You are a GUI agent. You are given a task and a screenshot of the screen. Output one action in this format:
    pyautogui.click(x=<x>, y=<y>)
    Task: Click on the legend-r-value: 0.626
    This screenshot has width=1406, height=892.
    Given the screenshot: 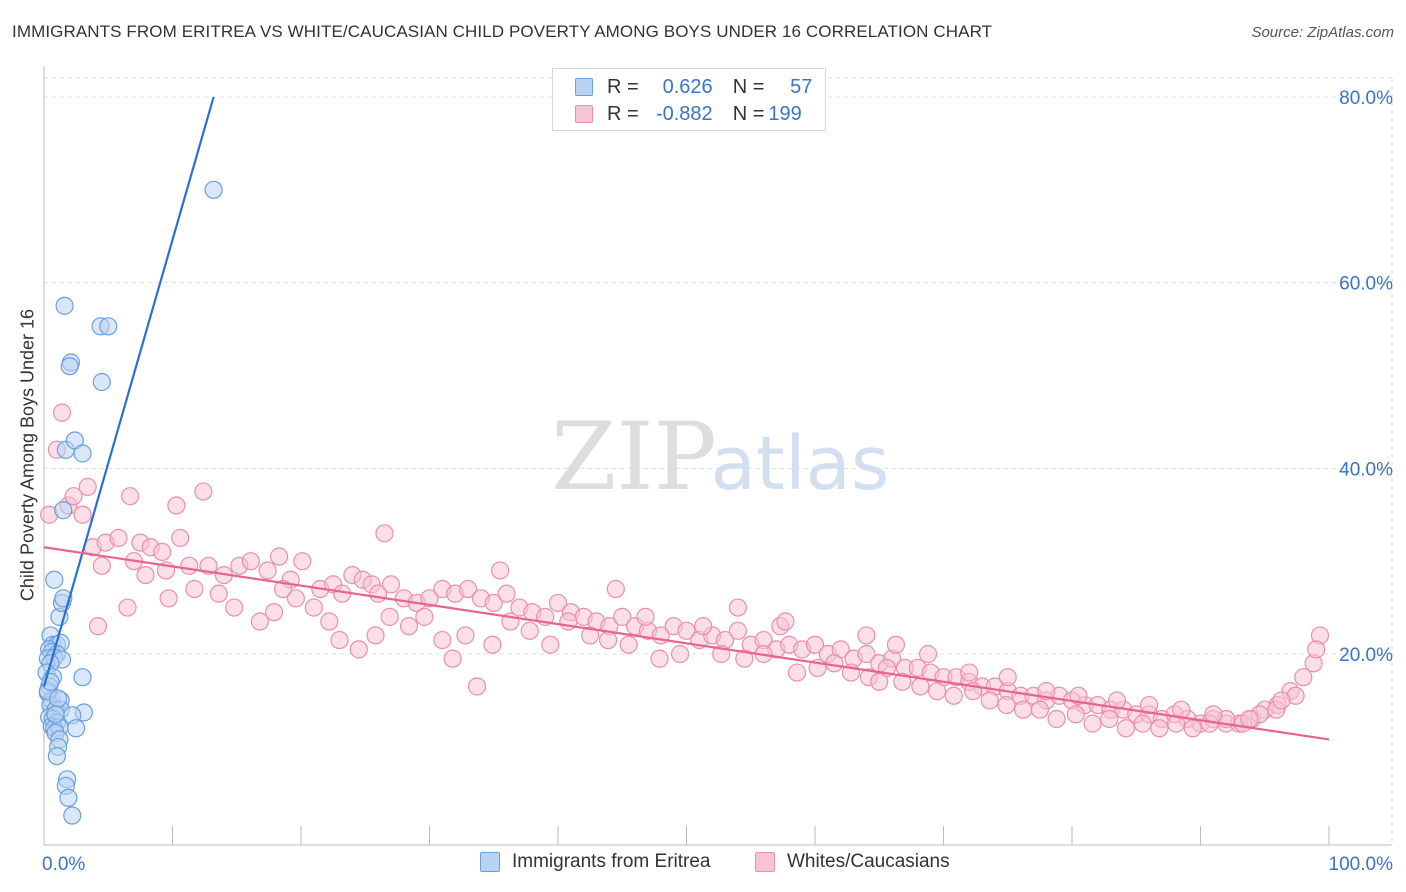 What is the action you would take?
    pyautogui.click(x=687, y=86)
    